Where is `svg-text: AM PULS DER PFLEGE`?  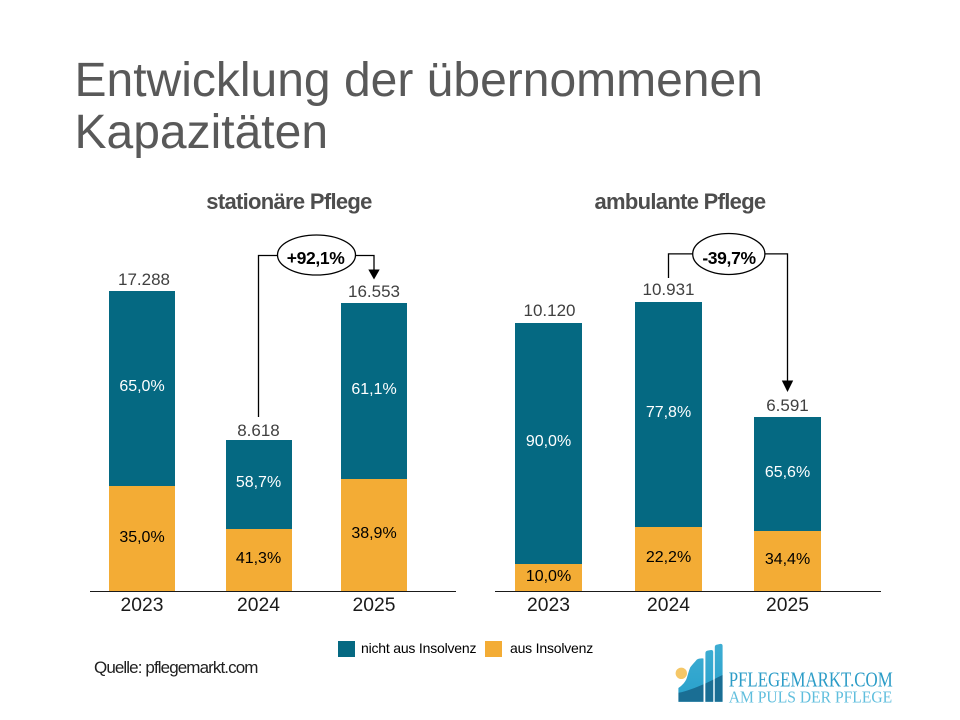
svg-text: AM PULS DER PFLEGE is located at coordinates (811, 697).